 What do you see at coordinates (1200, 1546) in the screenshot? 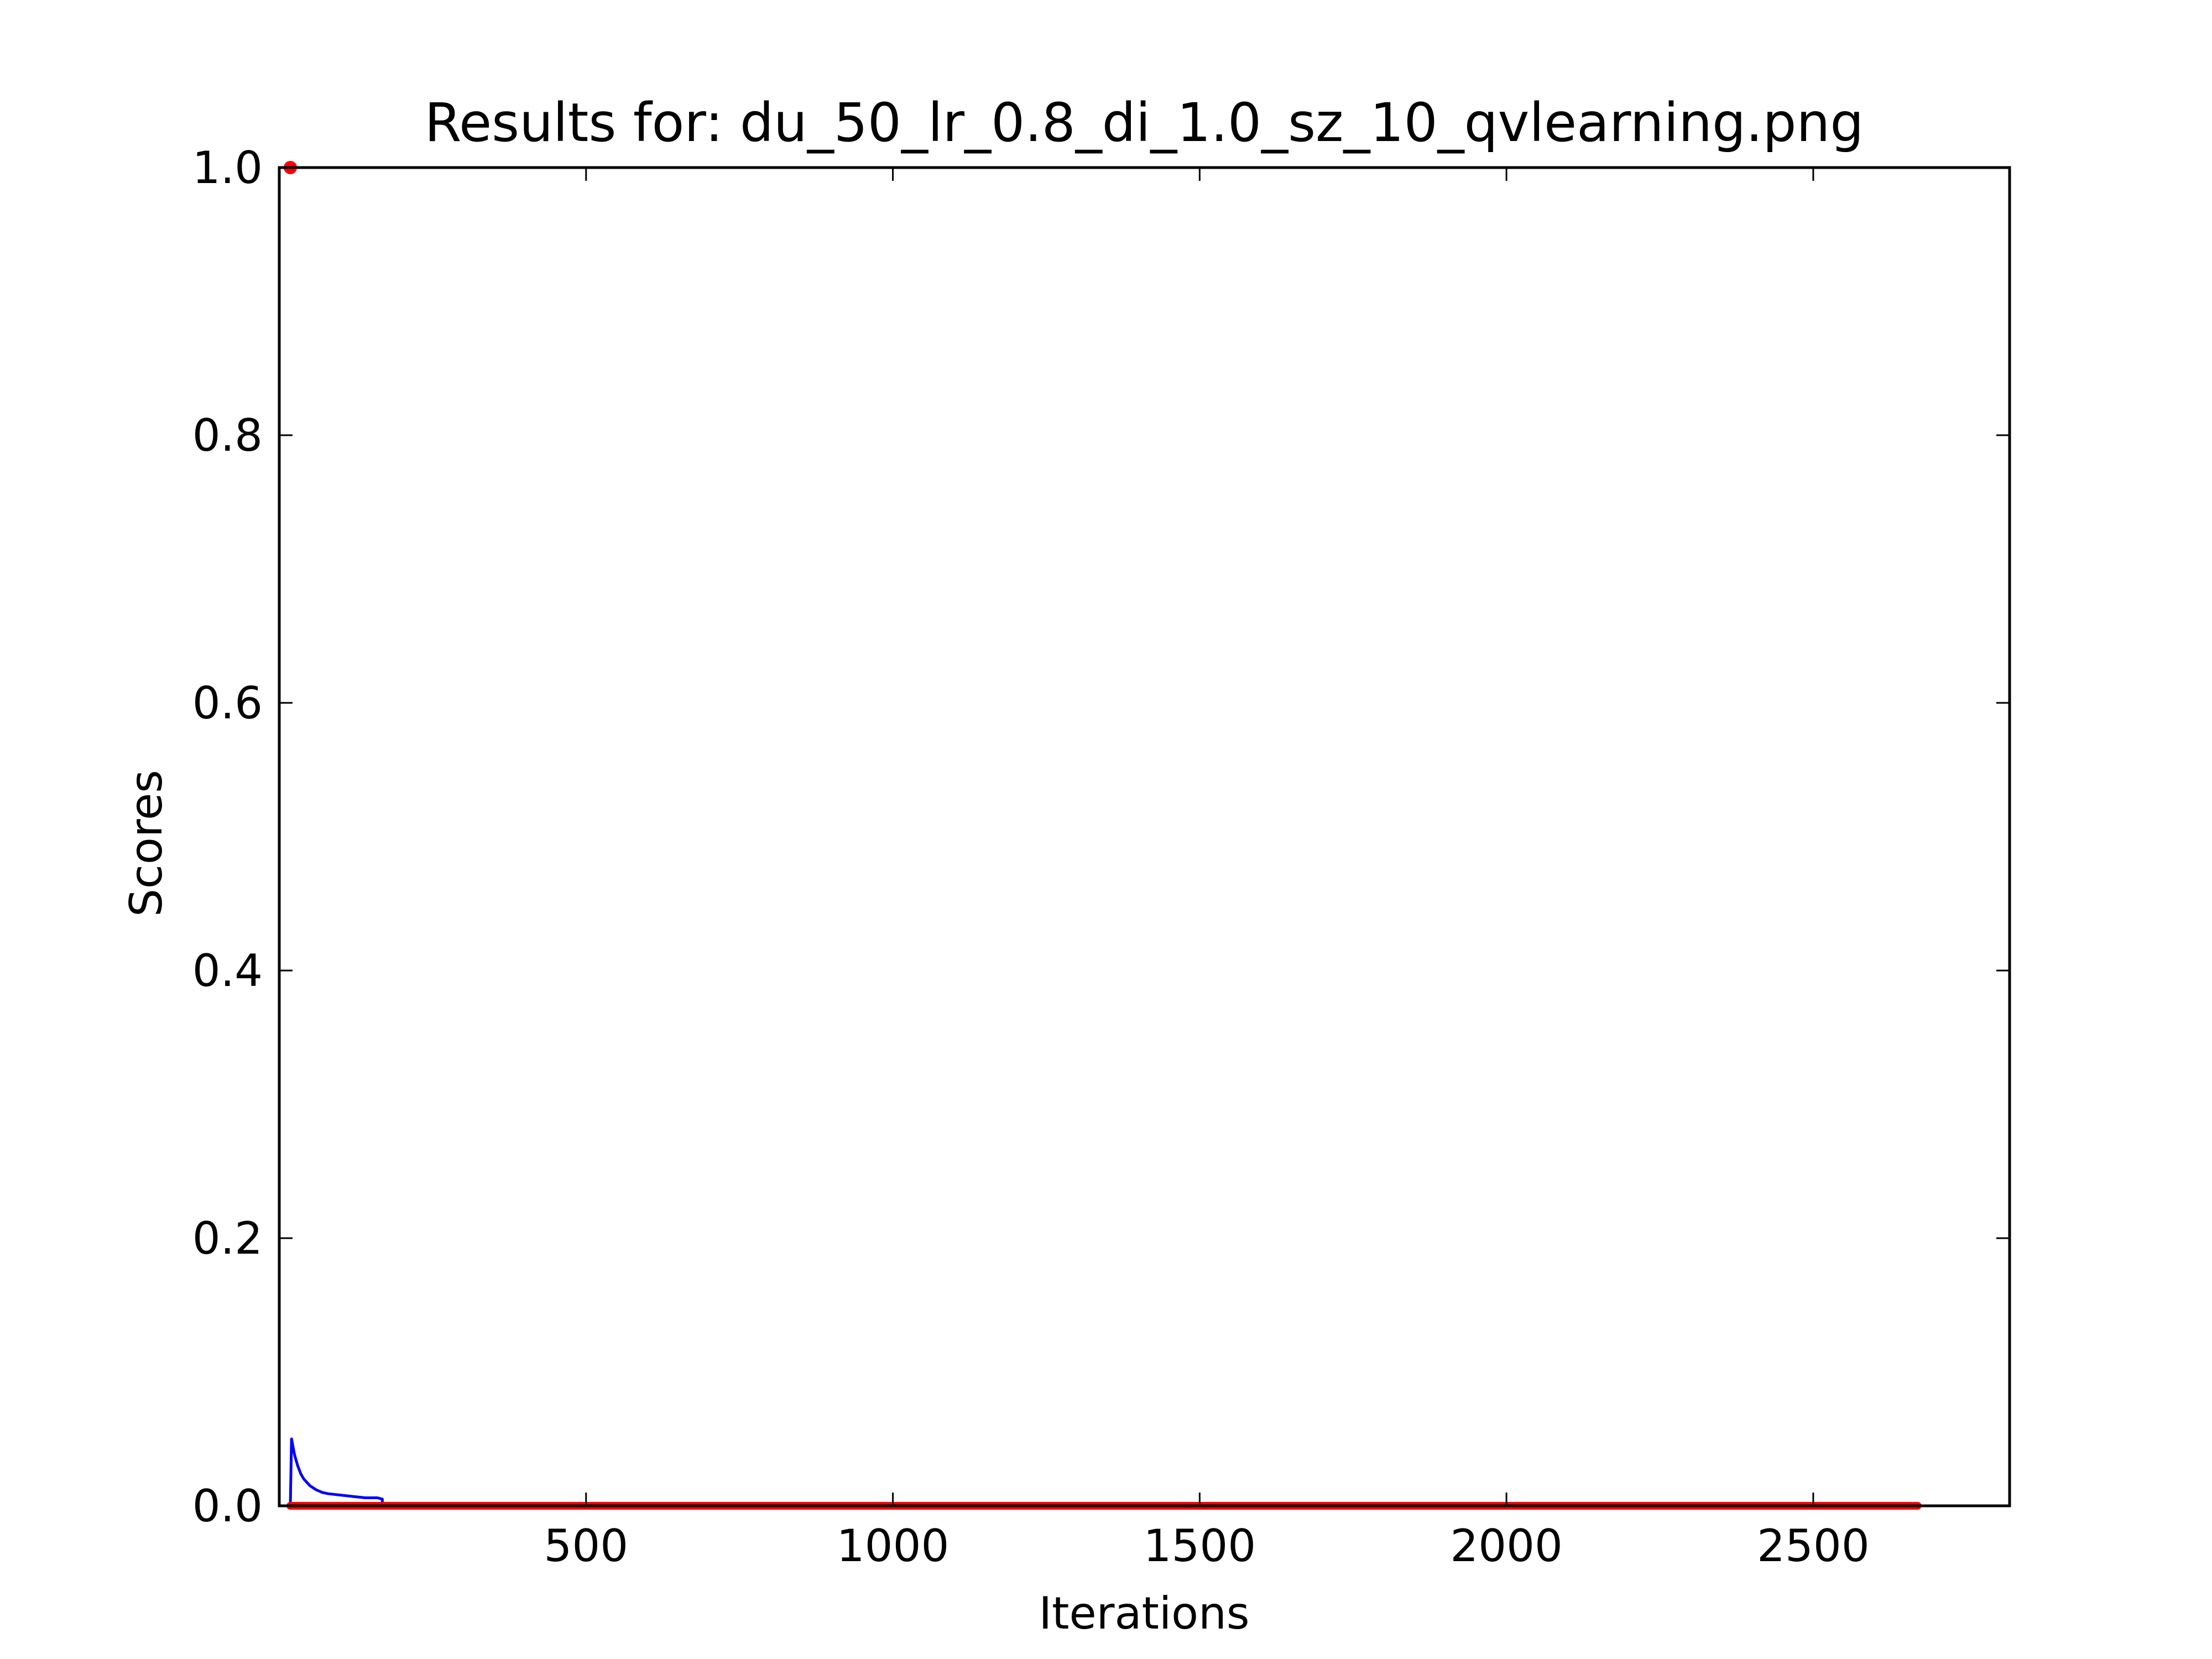
I see `x-tick-label: 1500` at bounding box center [1200, 1546].